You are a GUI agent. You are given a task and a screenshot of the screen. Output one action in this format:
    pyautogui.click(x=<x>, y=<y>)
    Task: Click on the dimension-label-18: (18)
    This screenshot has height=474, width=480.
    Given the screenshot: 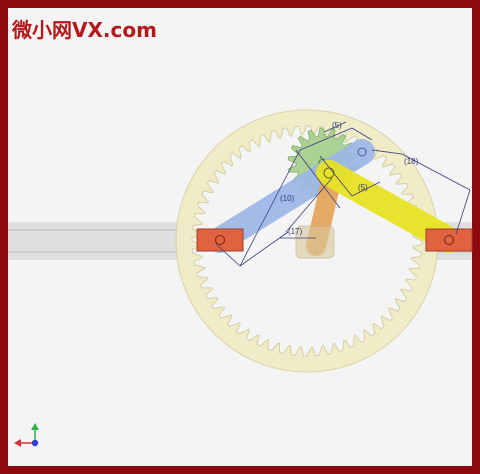 What is the action you would take?
    pyautogui.click(x=411, y=161)
    